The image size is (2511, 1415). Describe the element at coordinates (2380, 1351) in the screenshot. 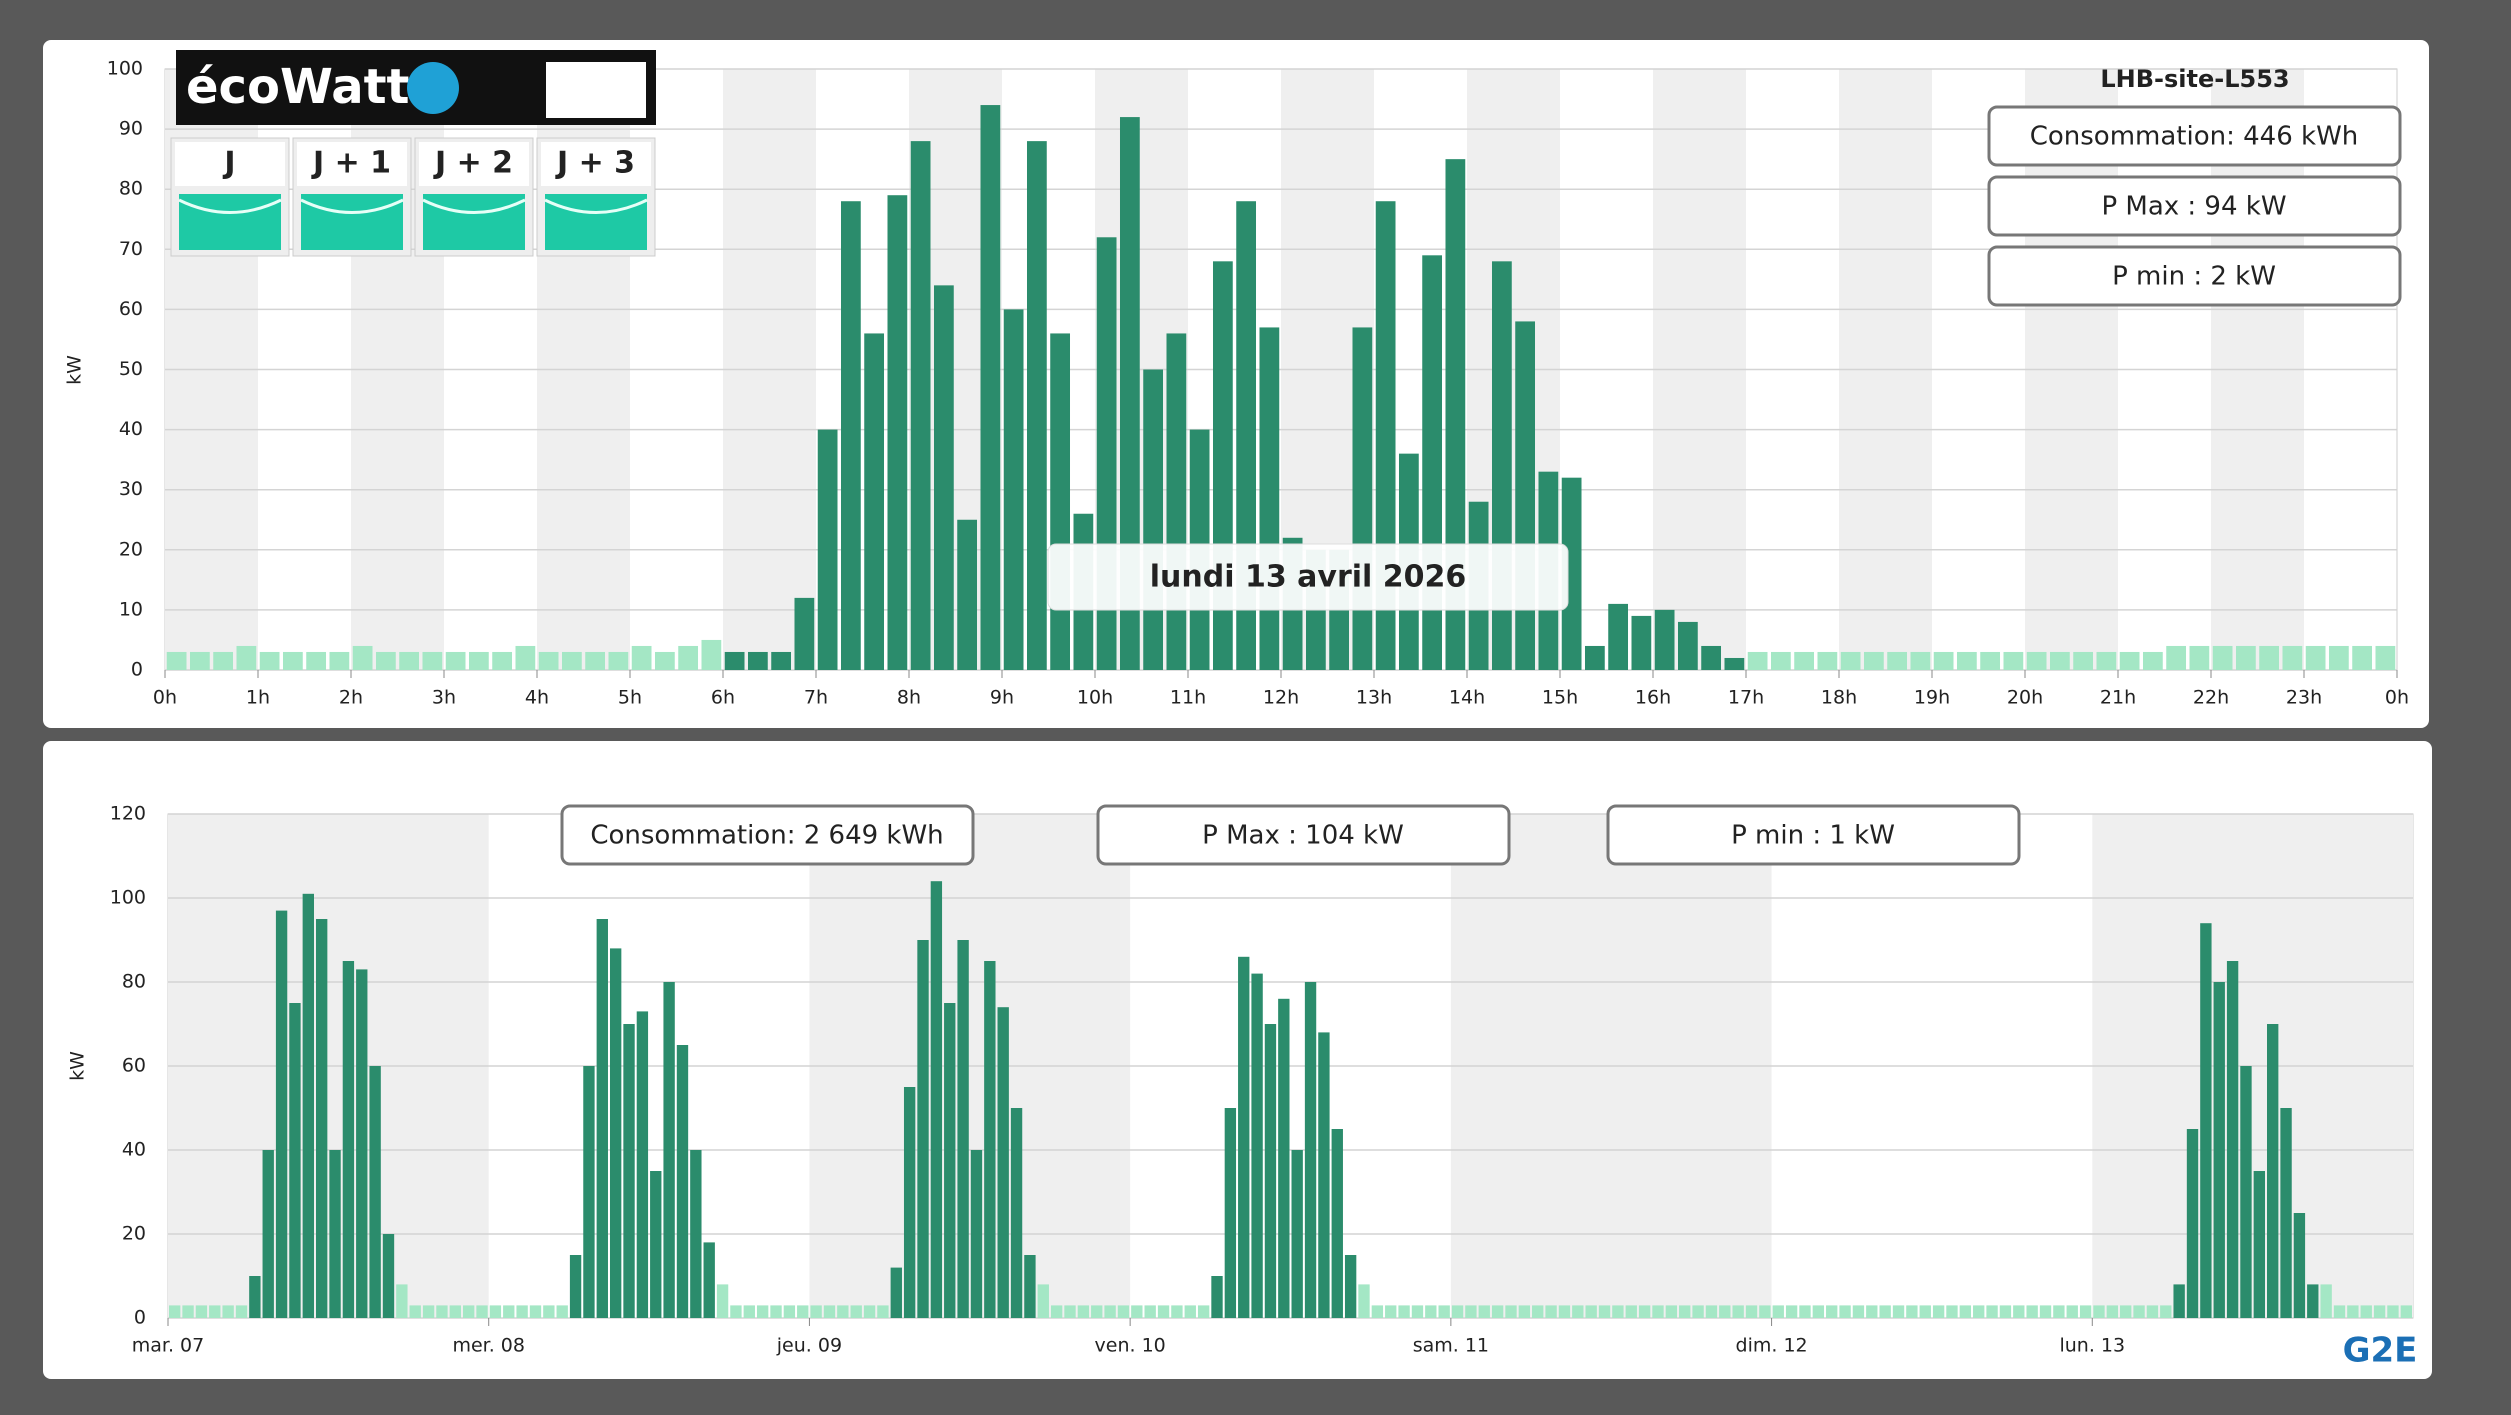

I see `brand-logo: G2E` at that location.